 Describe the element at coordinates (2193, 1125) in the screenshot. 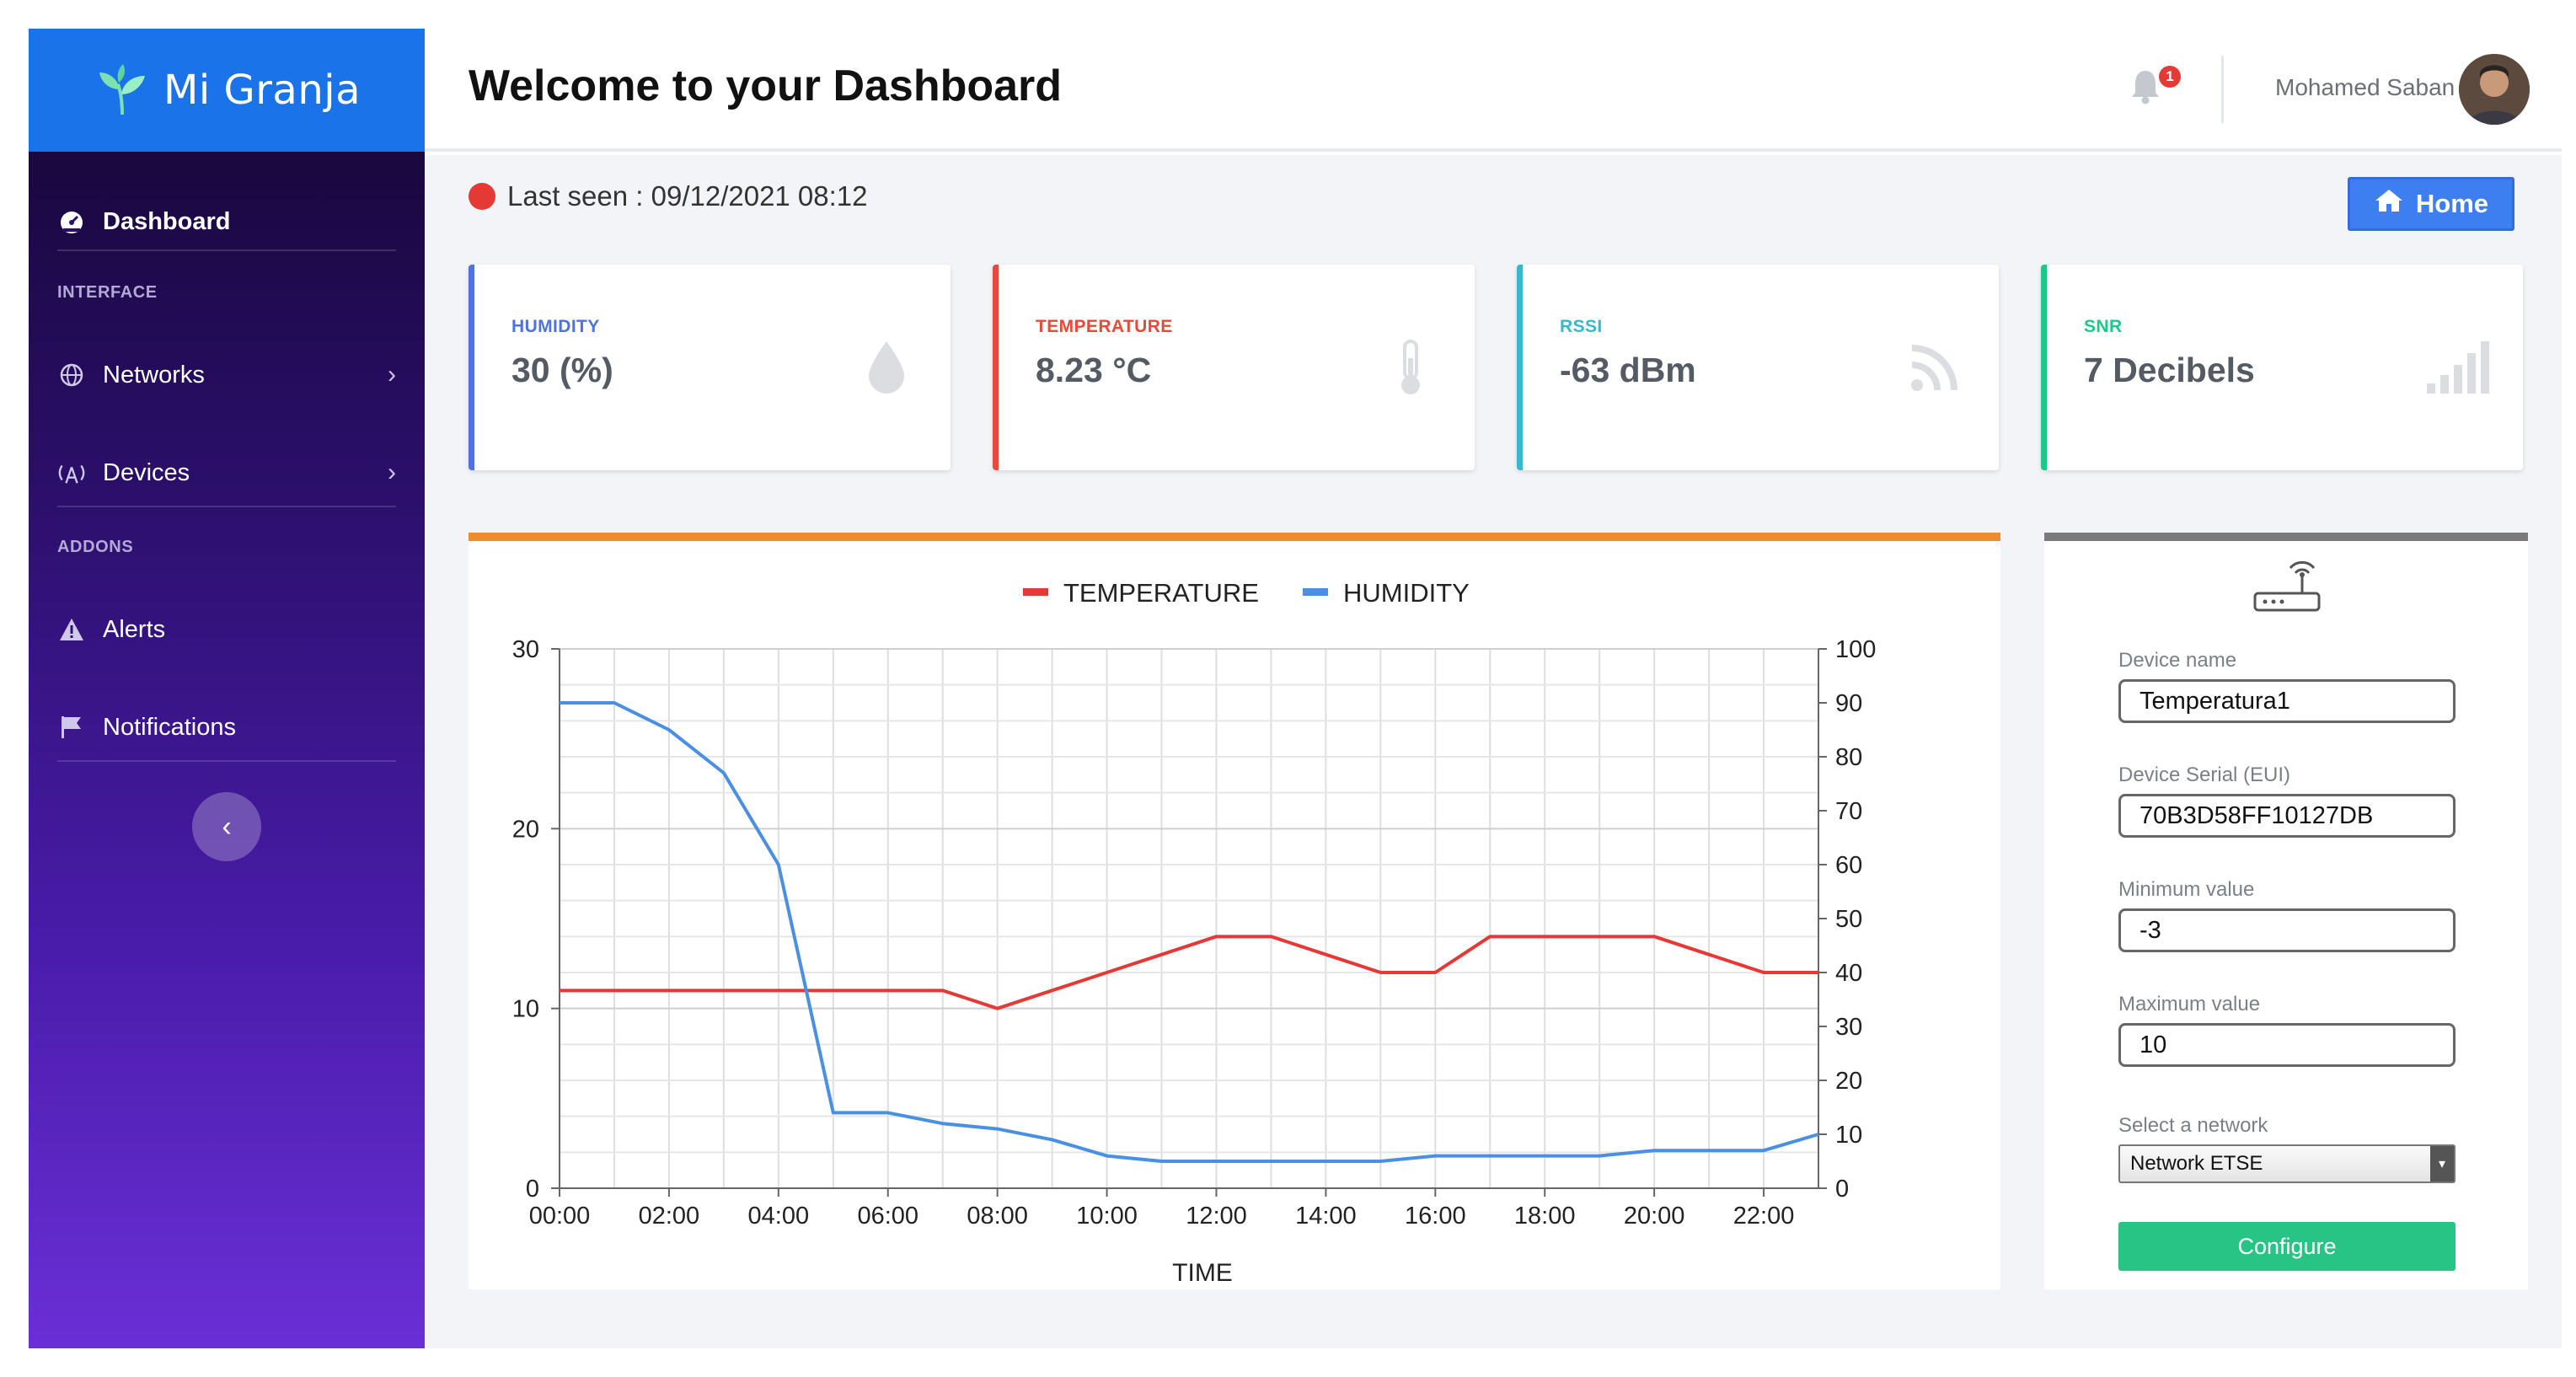

I see `network-select-label: Select a network` at that location.